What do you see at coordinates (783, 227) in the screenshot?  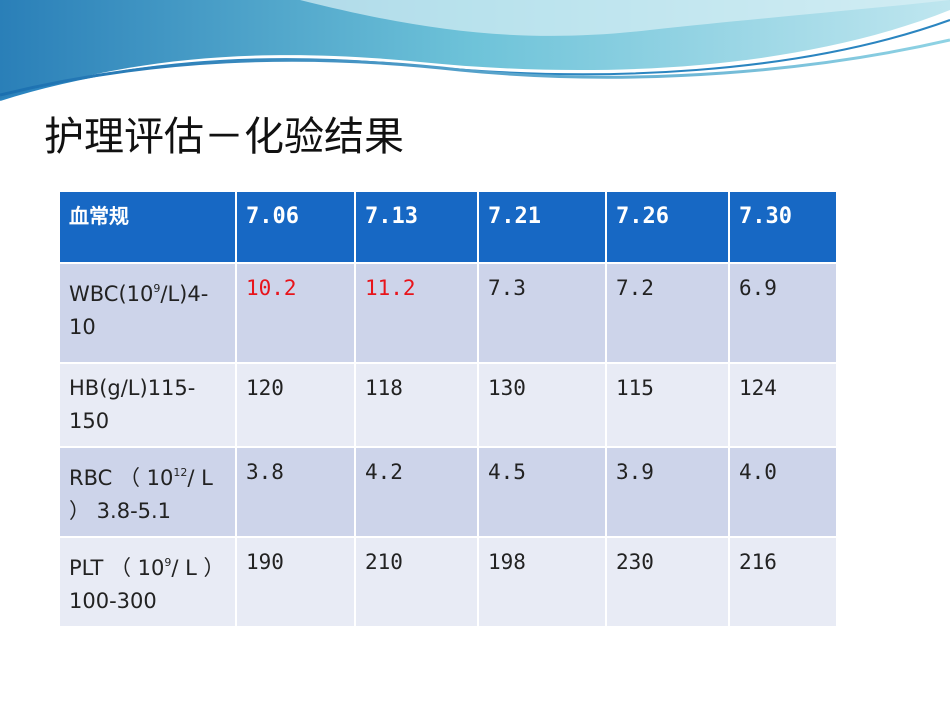 I see `header-cell: 7.30` at bounding box center [783, 227].